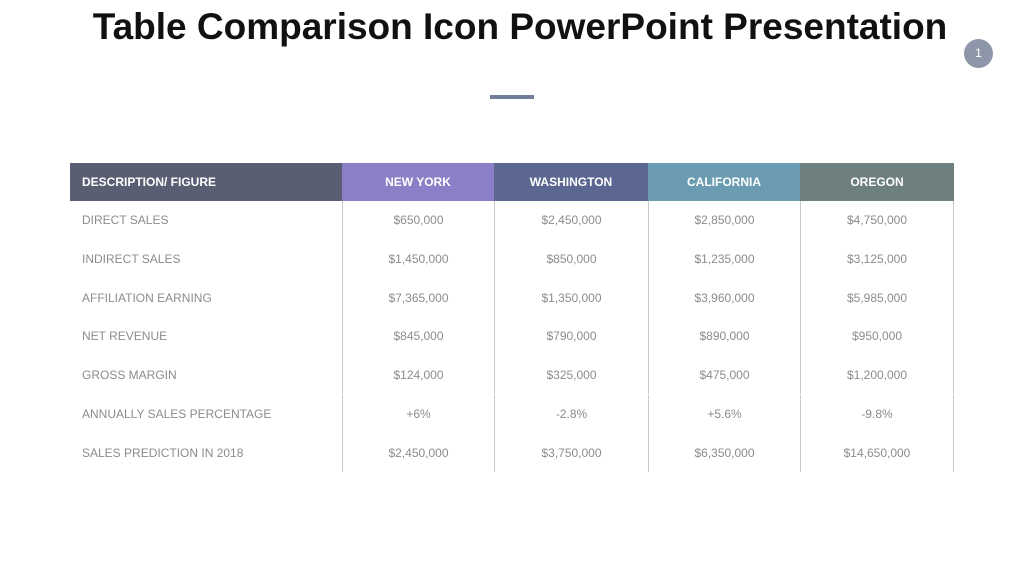 This screenshot has width=1024, height=576. Describe the element at coordinates (877, 452) in the screenshot. I see `table-cell: $14,650,000` at that location.